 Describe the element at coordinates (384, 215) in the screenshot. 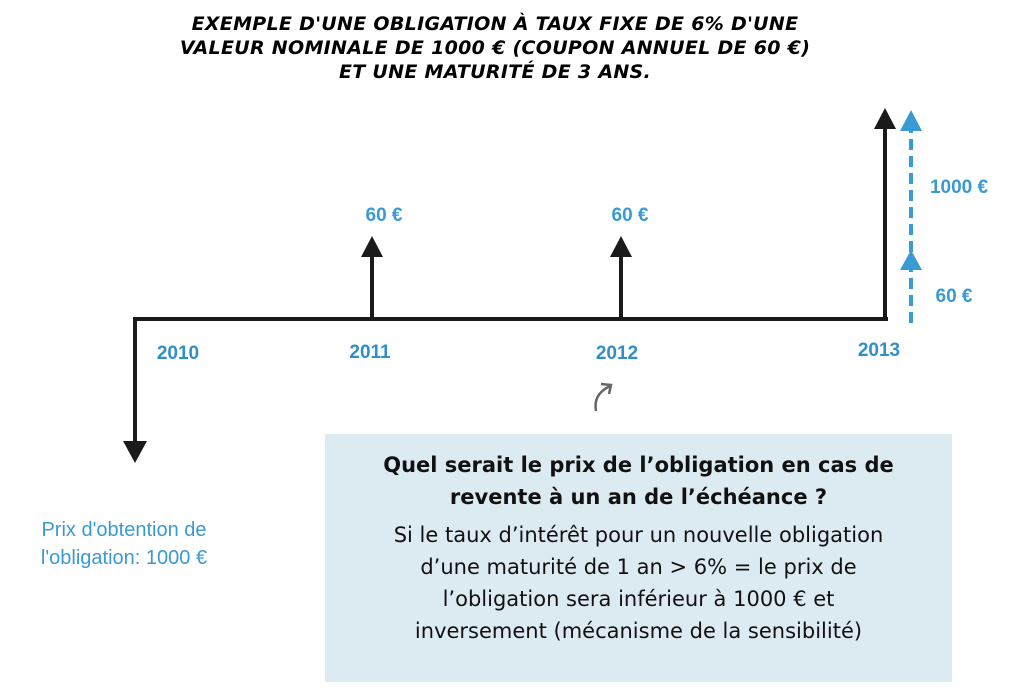

I see `coupon-label-2011: 60 €` at that location.